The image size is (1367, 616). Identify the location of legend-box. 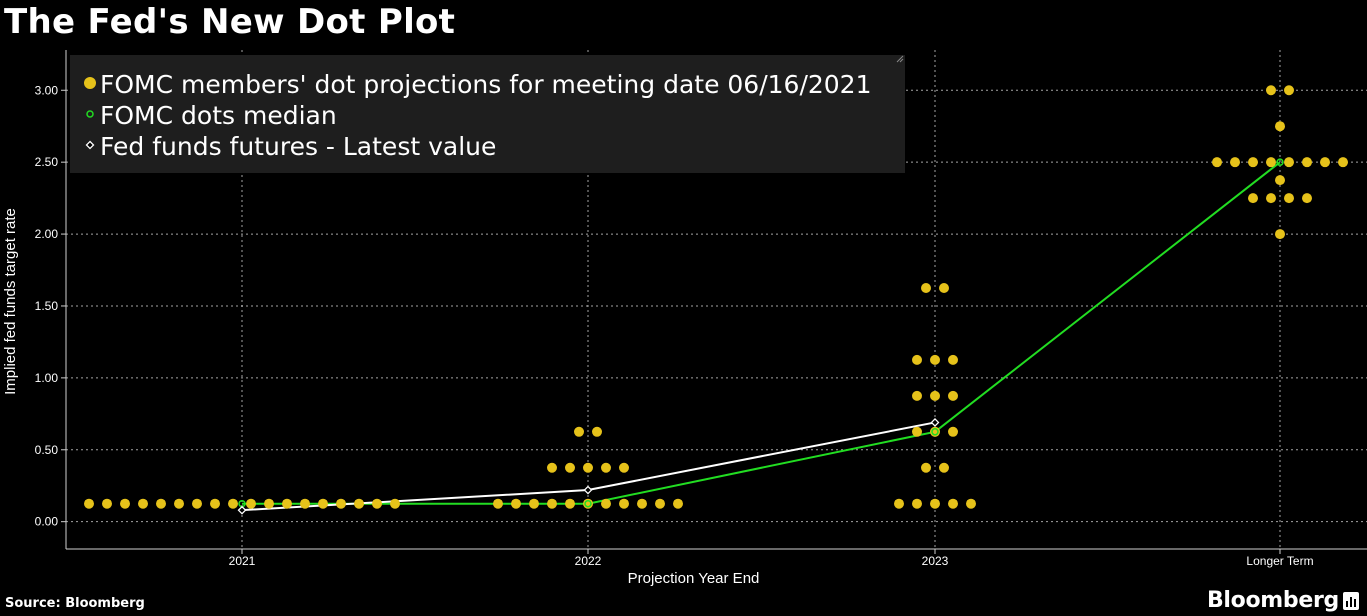
(487, 114).